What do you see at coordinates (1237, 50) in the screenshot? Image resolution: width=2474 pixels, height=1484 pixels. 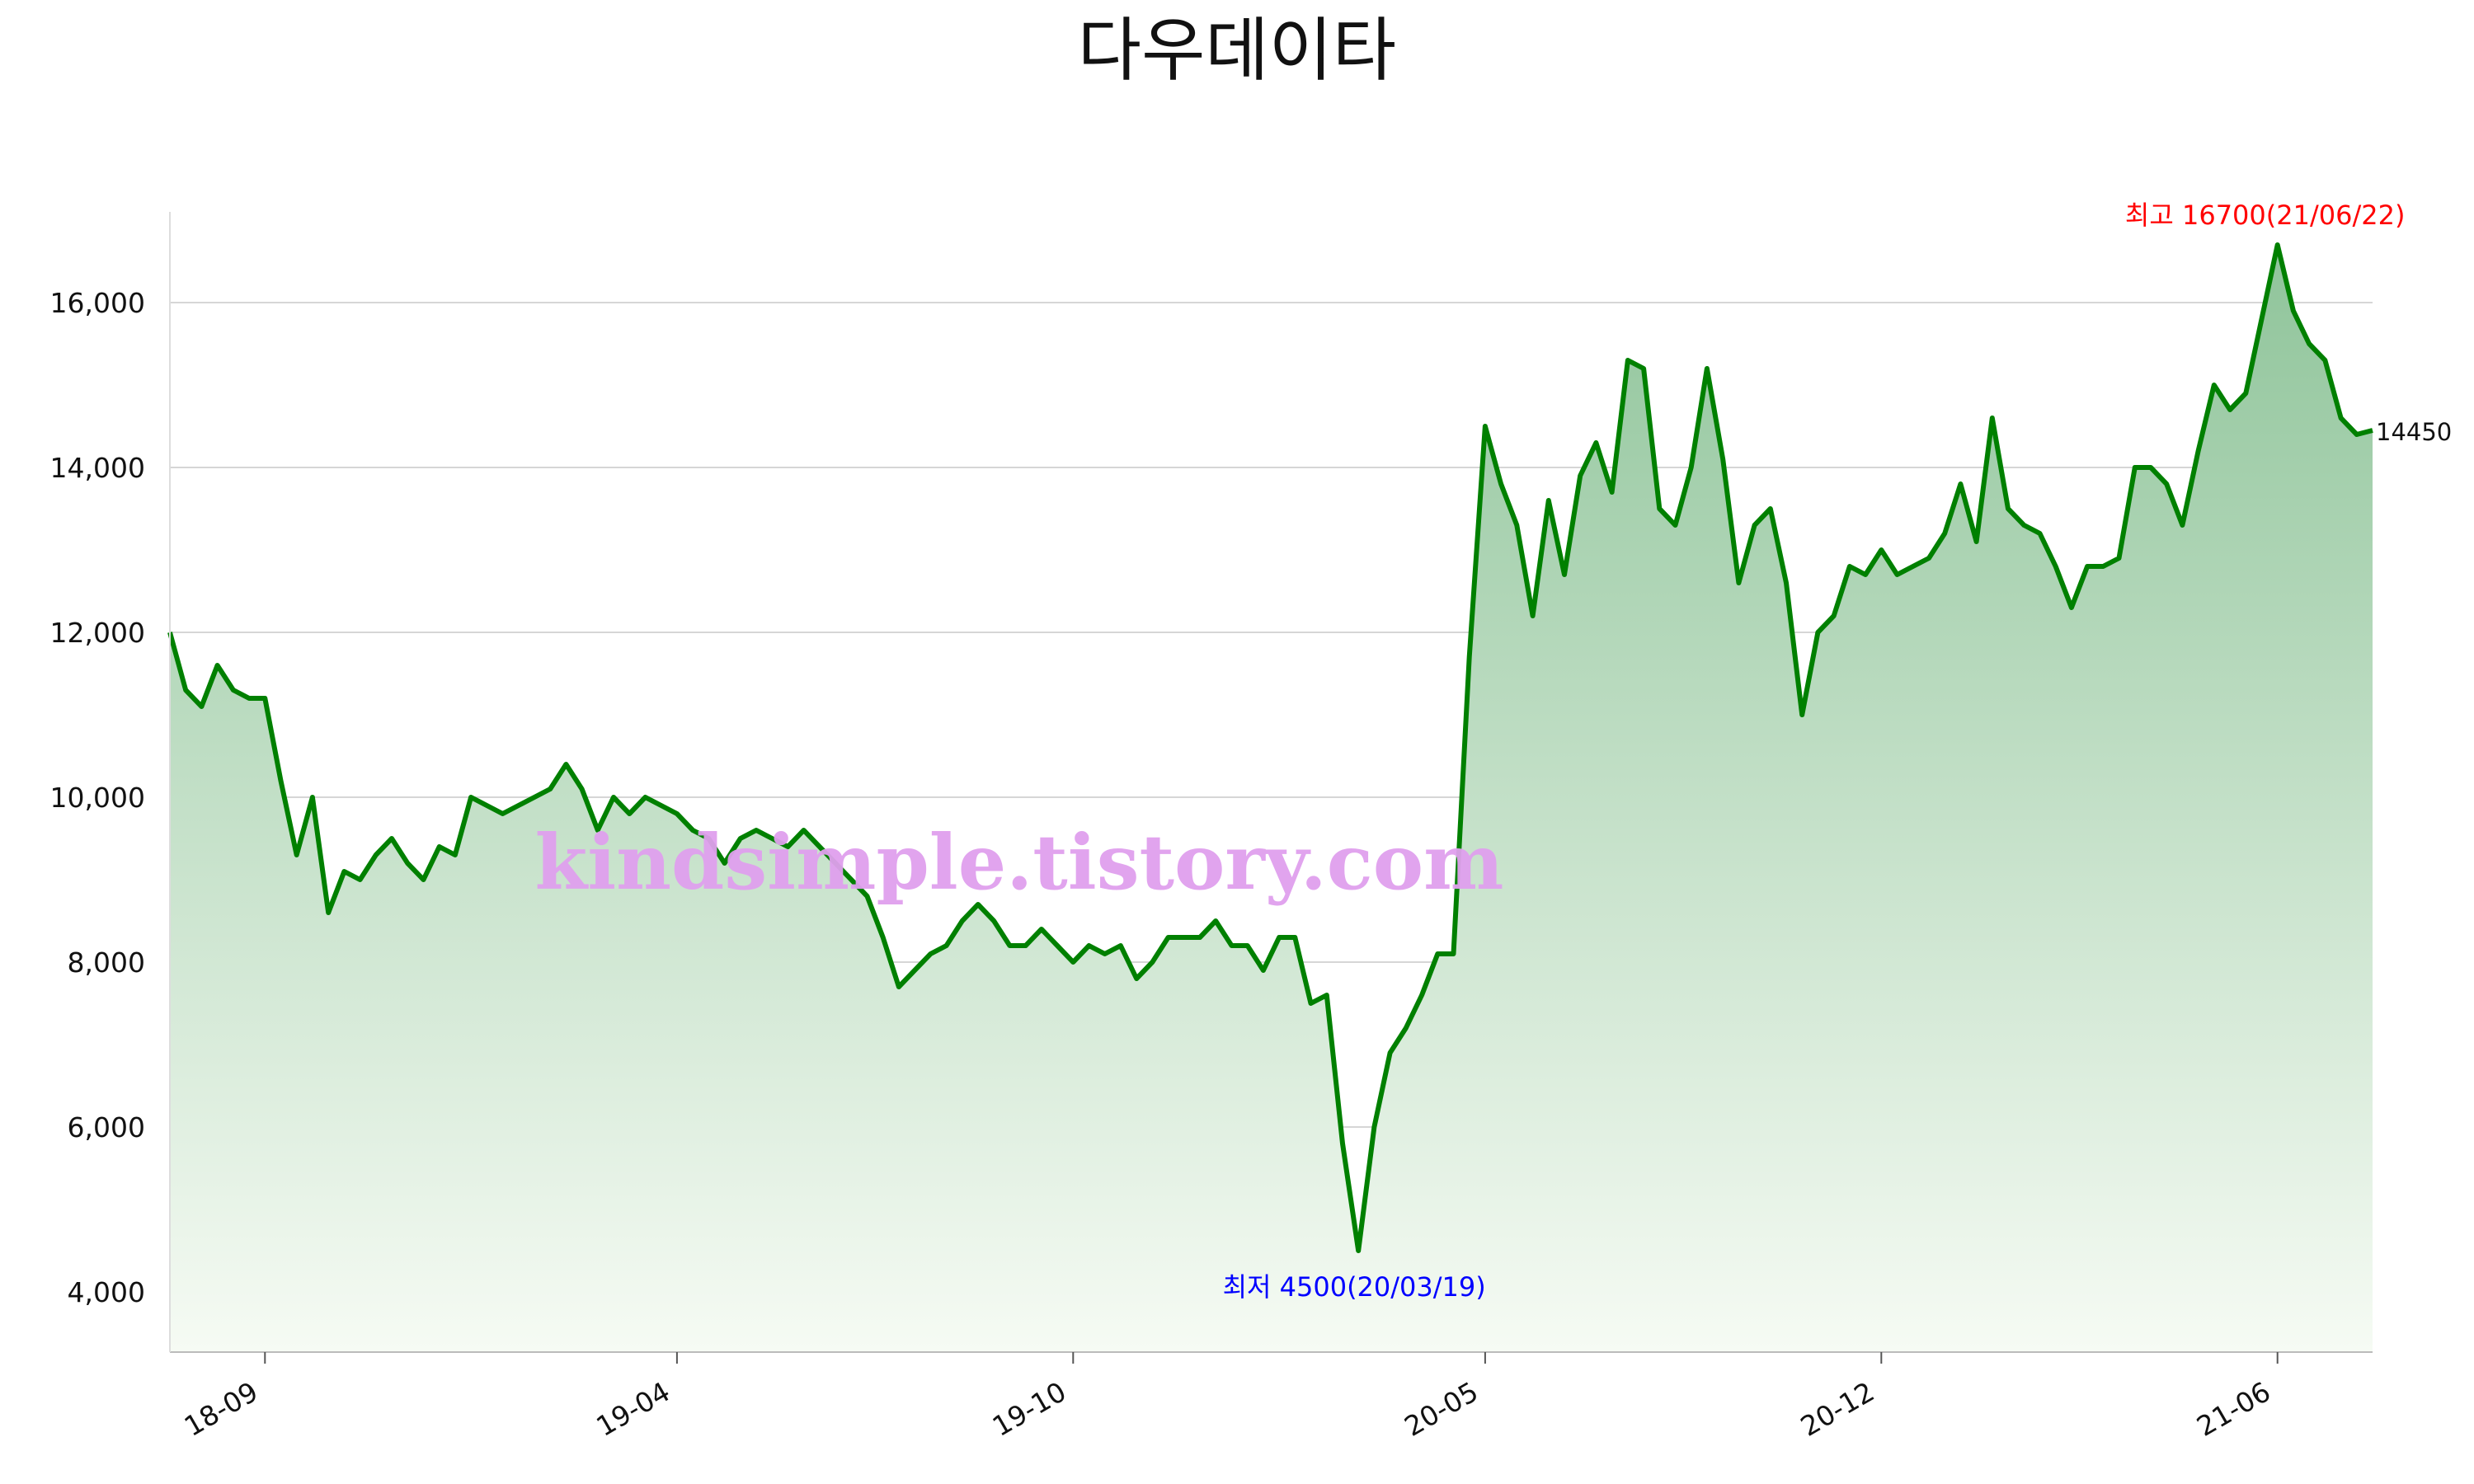 I see `chart-title: 다우데이타` at bounding box center [1237, 50].